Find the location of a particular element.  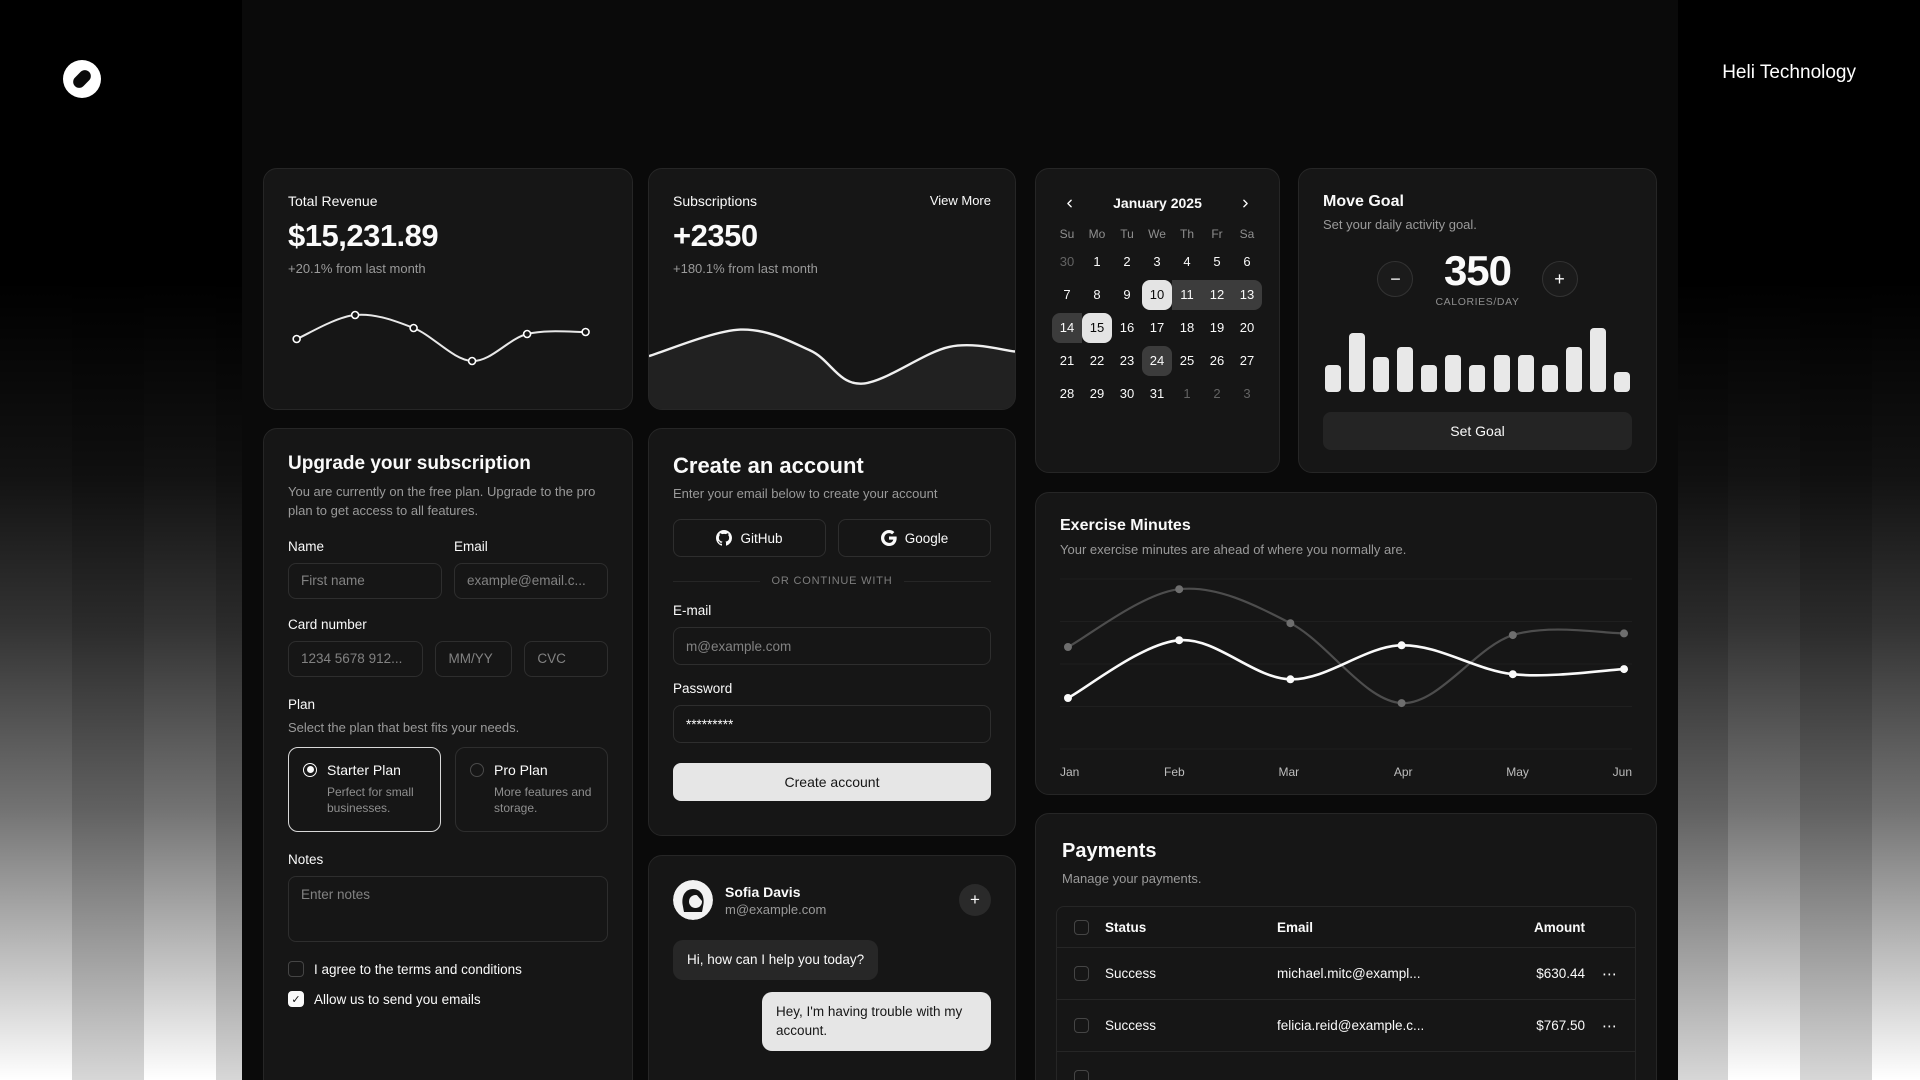

revenue-sparkline-chart is located at coordinates (448, 351).